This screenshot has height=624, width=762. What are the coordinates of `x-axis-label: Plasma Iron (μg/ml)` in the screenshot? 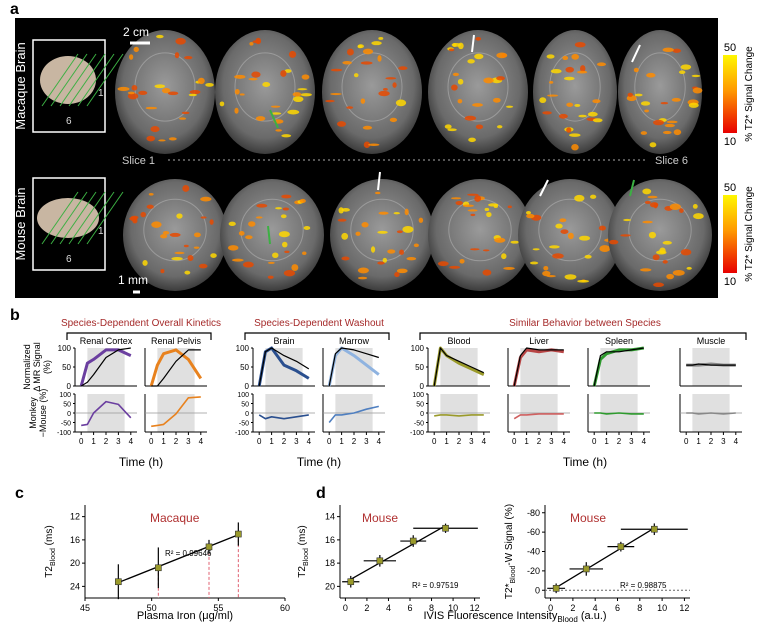 It's located at (185, 616).